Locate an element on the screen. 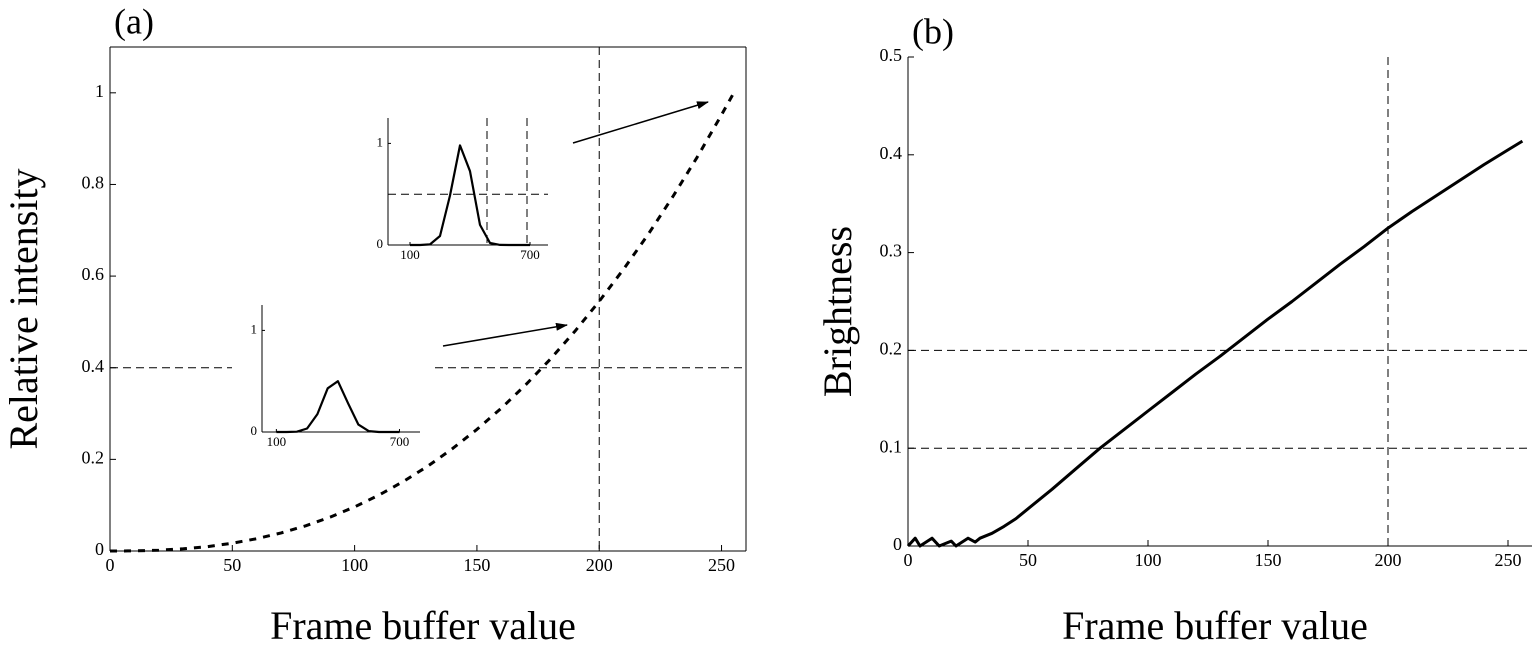 Image resolution: width=1533 pixels, height=654 pixels. y-tick-label: 0.5 is located at coordinates (891, 55).